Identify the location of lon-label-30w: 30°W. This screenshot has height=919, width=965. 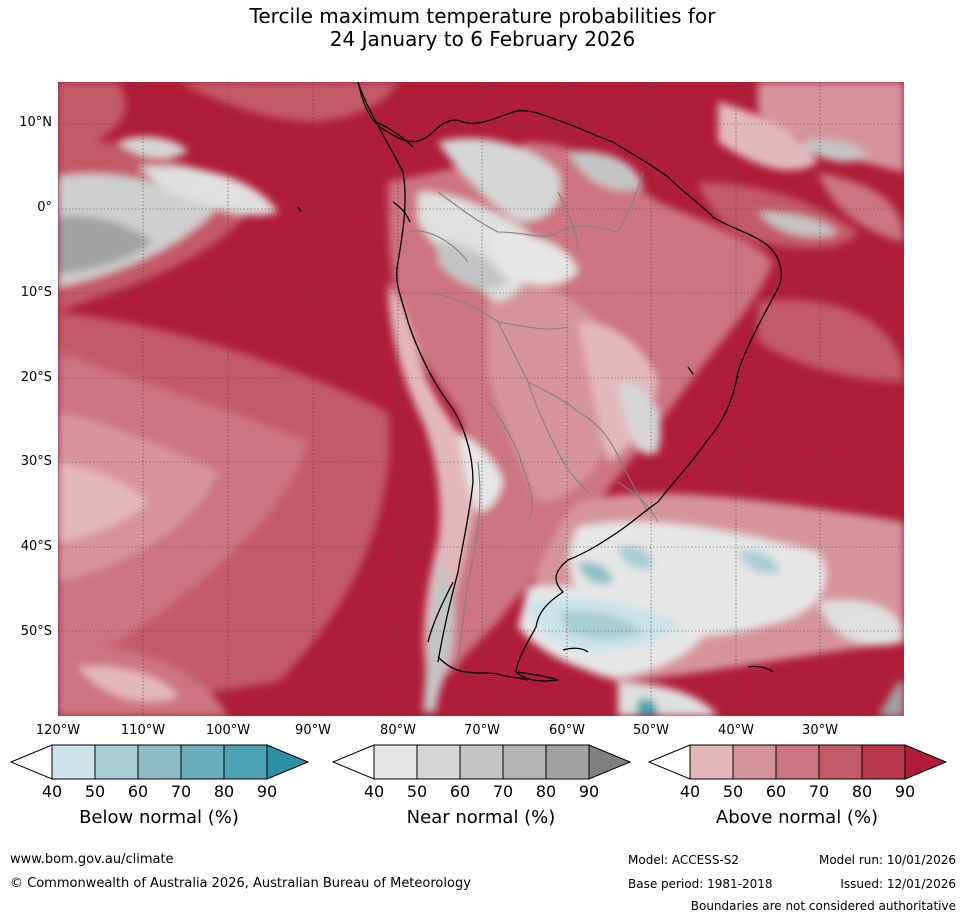
(820, 730).